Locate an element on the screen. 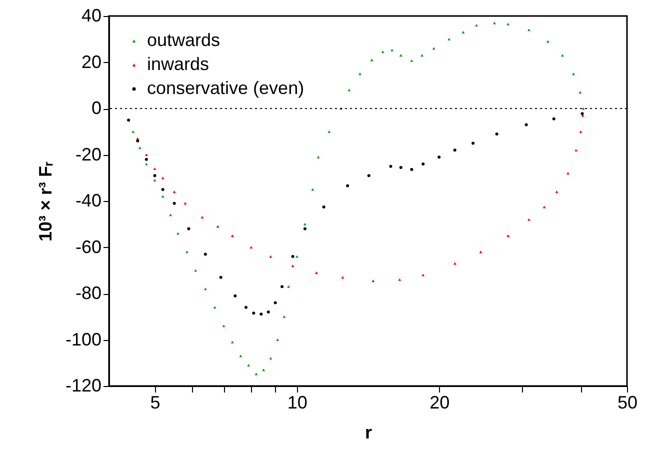 This screenshot has width=651, height=452. y-tick-label: -40 is located at coordinates (88, 200).